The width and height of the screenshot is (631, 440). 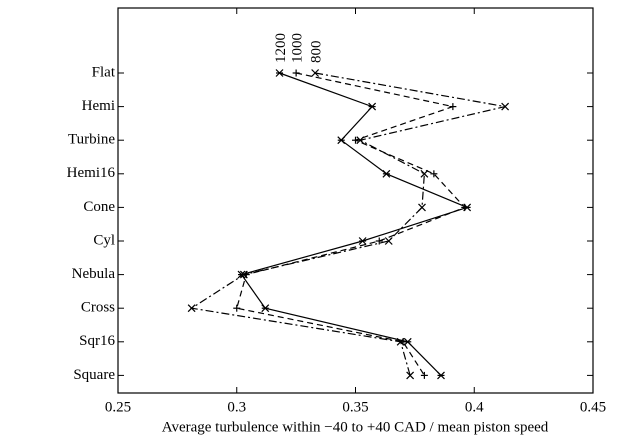 I want to click on x-tick-label: 0.45, so click(x=593, y=407).